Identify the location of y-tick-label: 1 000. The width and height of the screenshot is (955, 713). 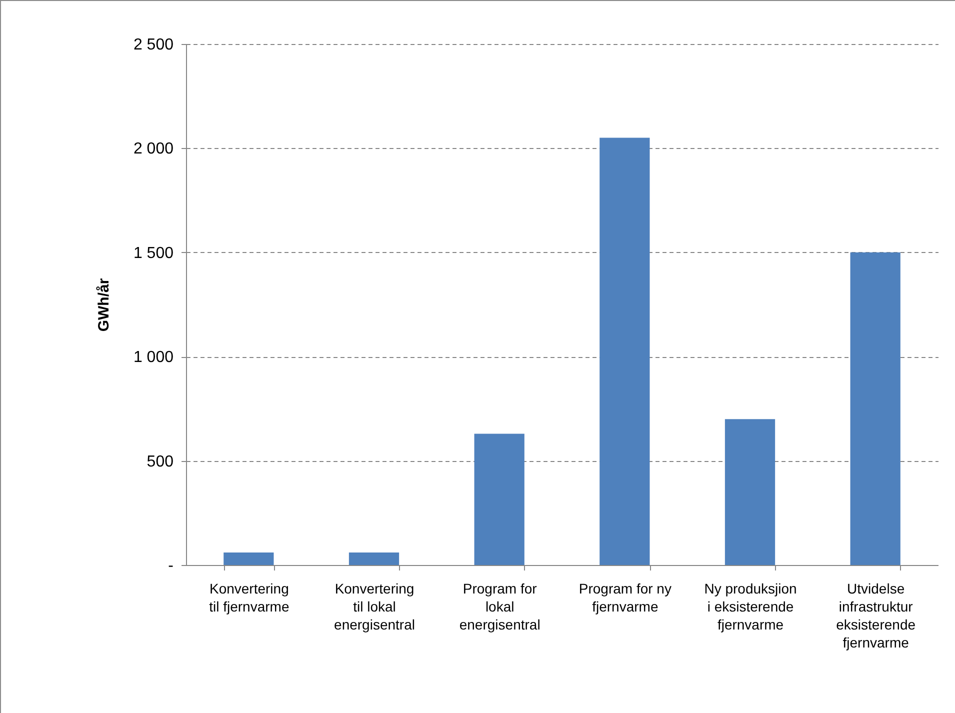
(153, 357).